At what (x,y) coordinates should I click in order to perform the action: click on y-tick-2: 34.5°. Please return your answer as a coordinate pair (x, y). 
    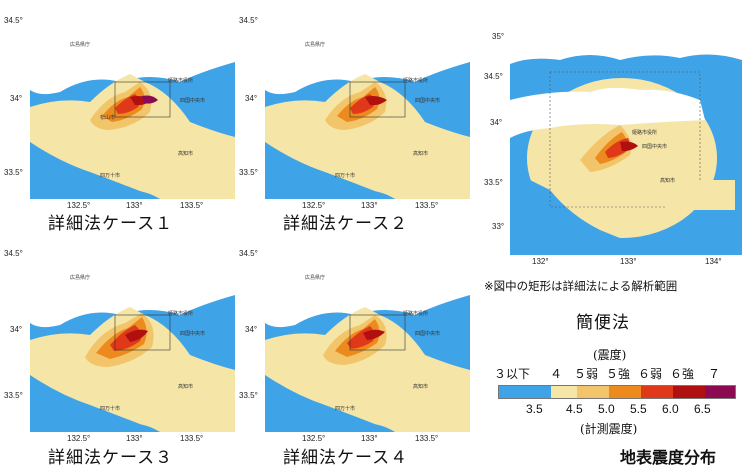
    Looking at the image, I should click on (493, 76).